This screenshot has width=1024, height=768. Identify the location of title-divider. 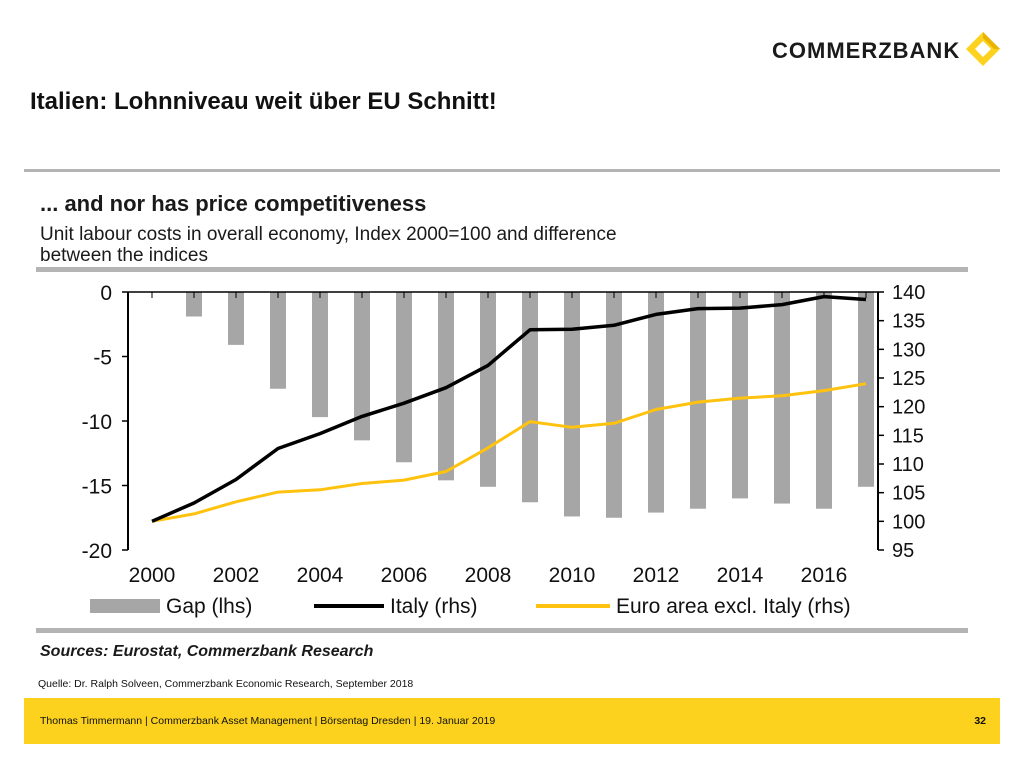
(512, 170).